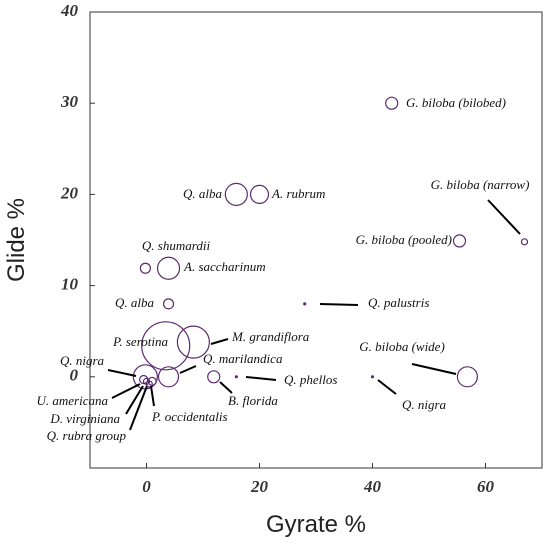 The height and width of the screenshot is (549, 550). What do you see at coordinates (243, 358) in the screenshot?
I see `point-label: Q. marilandica` at bounding box center [243, 358].